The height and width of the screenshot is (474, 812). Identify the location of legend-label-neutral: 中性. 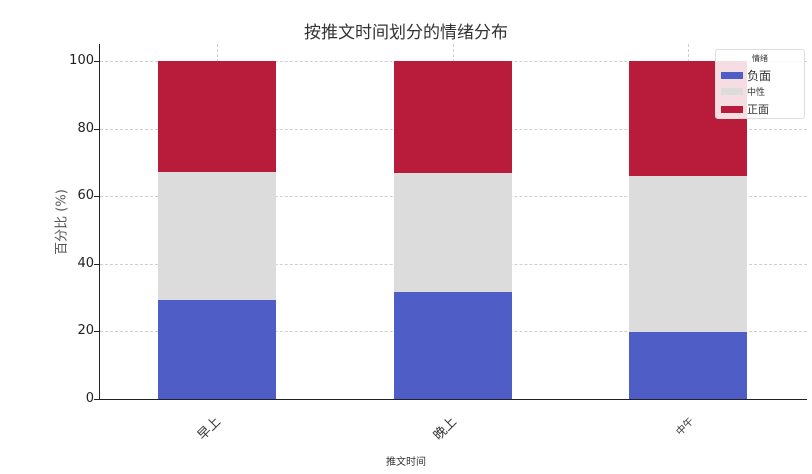
(756, 93).